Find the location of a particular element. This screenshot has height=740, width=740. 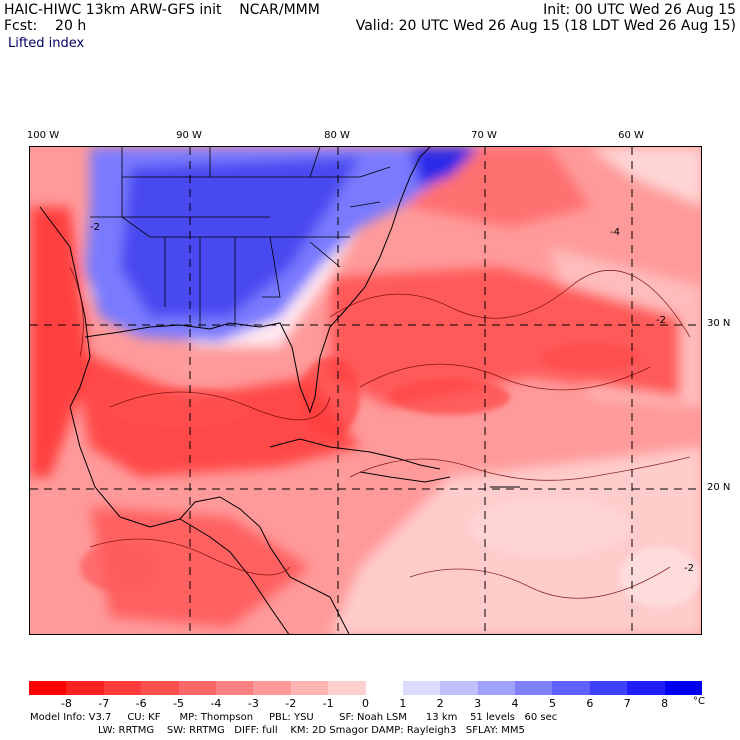

colorbar-tick-label: -2 is located at coordinates (291, 703).